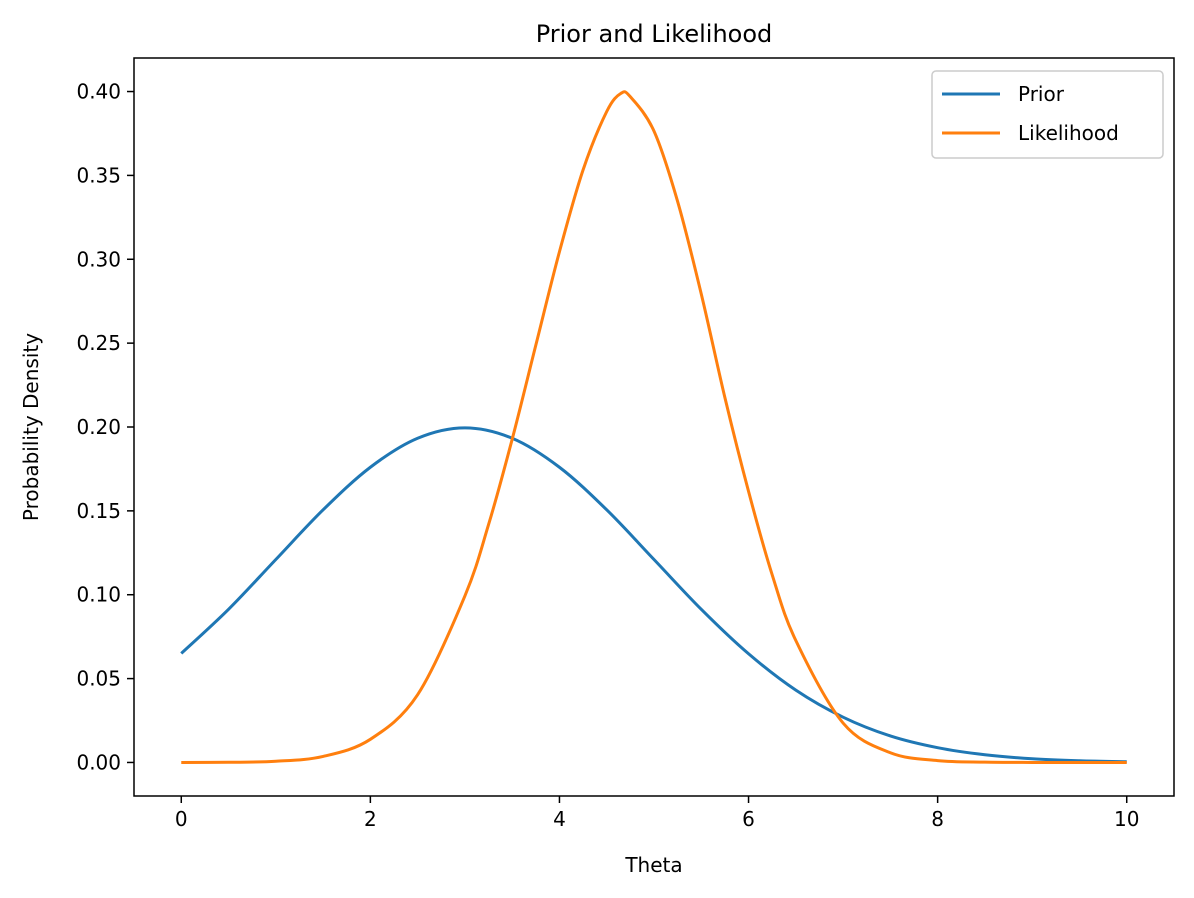 This screenshot has height=898, width=1194. What do you see at coordinates (98, 679) in the screenshot?
I see `y-tick-label: 0.05` at bounding box center [98, 679].